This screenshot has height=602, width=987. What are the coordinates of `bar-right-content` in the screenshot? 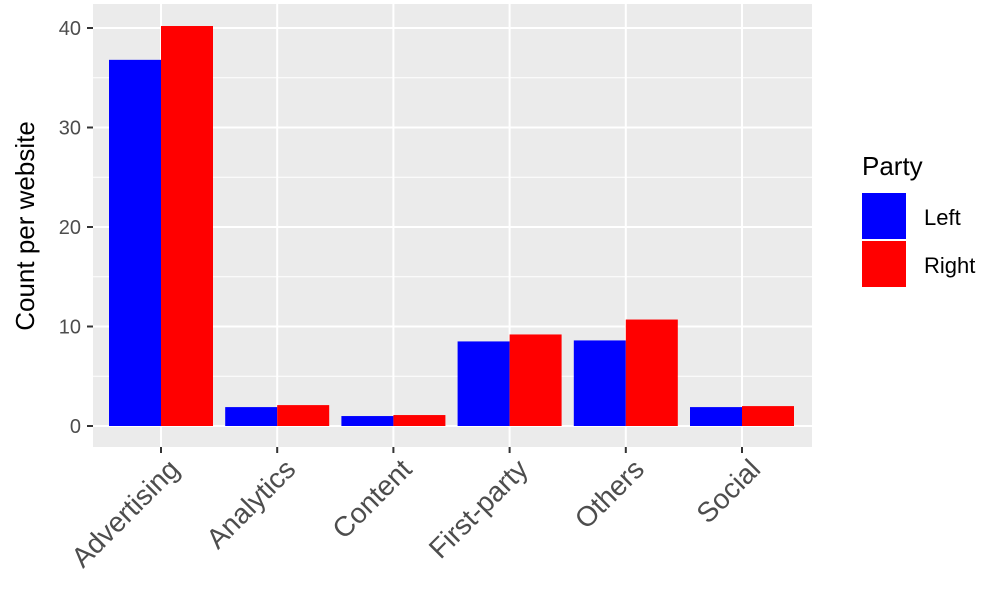 It's located at (419, 420).